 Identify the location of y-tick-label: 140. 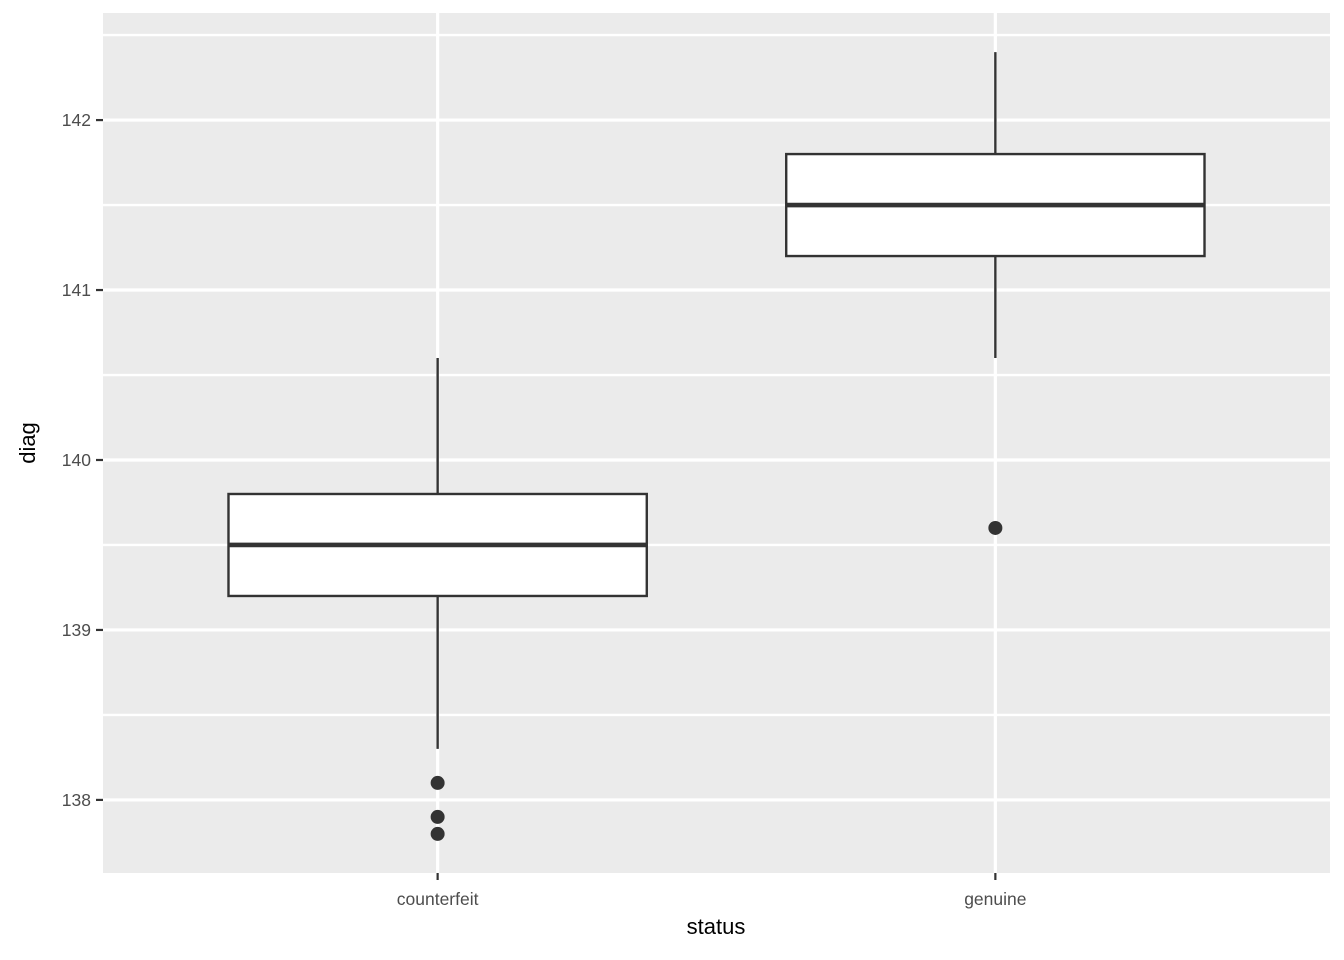
(76, 460).